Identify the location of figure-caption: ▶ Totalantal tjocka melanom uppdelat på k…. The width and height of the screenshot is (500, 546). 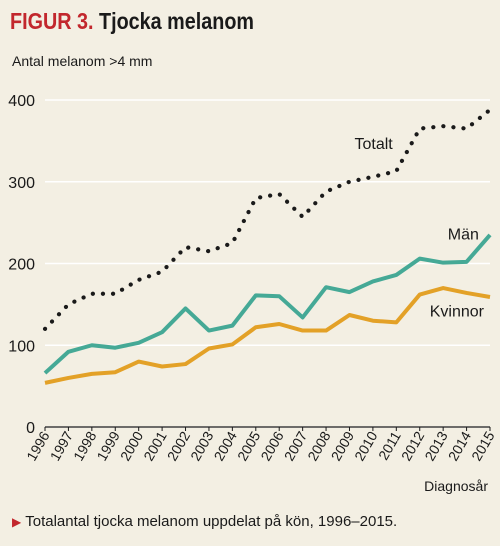
(204, 521).